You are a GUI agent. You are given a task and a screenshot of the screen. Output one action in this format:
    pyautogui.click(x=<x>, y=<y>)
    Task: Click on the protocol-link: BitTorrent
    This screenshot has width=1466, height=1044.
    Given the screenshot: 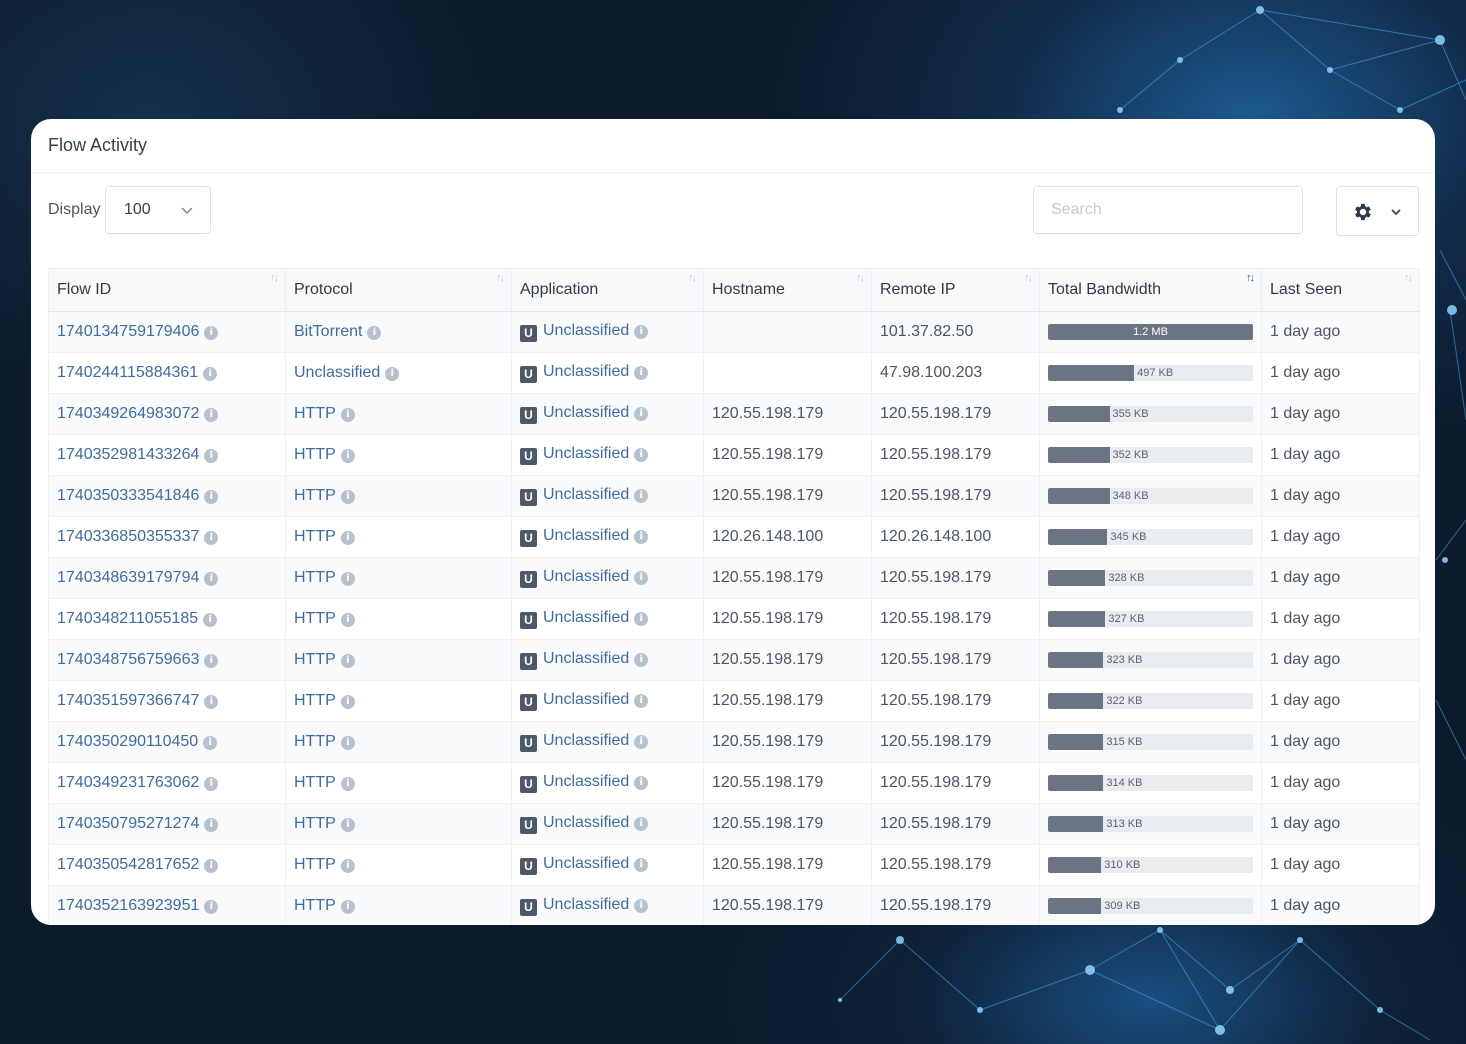 What is the action you would take?
    pyautogui.click(x=328, y=331)
    